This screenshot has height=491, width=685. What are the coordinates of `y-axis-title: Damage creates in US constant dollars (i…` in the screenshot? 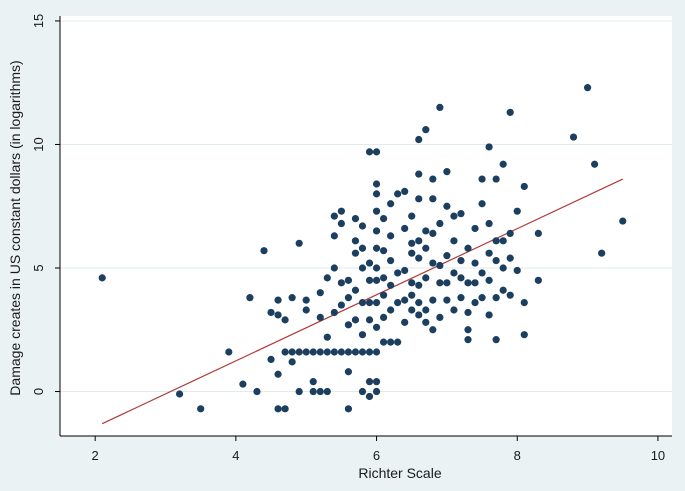 It's located at (15, 227).